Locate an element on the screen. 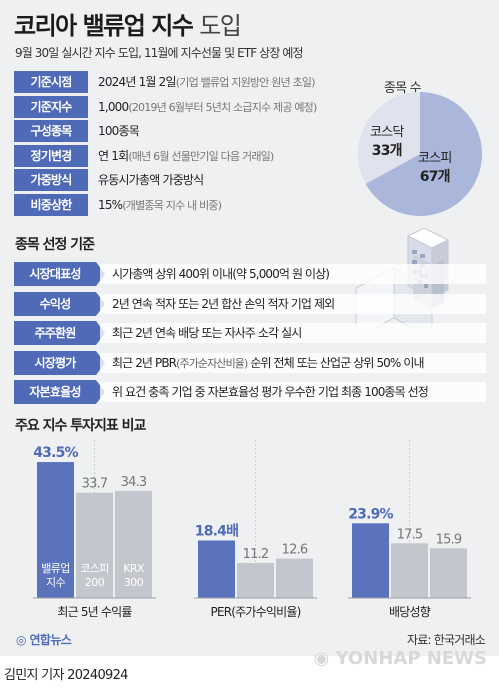 The width and height of the screenshot is (499, 689). info-label: 구성종목 is located at coordinates (51, 131).